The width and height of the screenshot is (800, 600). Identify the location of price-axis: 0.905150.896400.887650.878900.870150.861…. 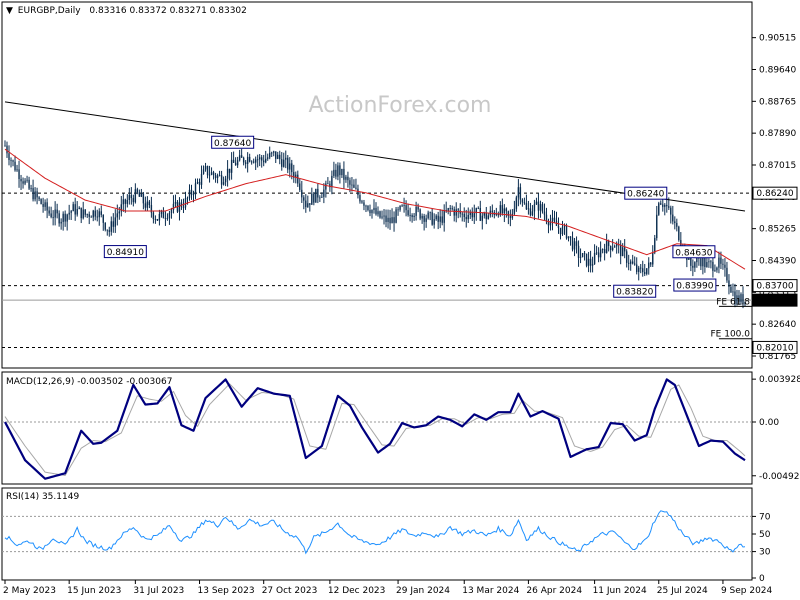
(775, 198).